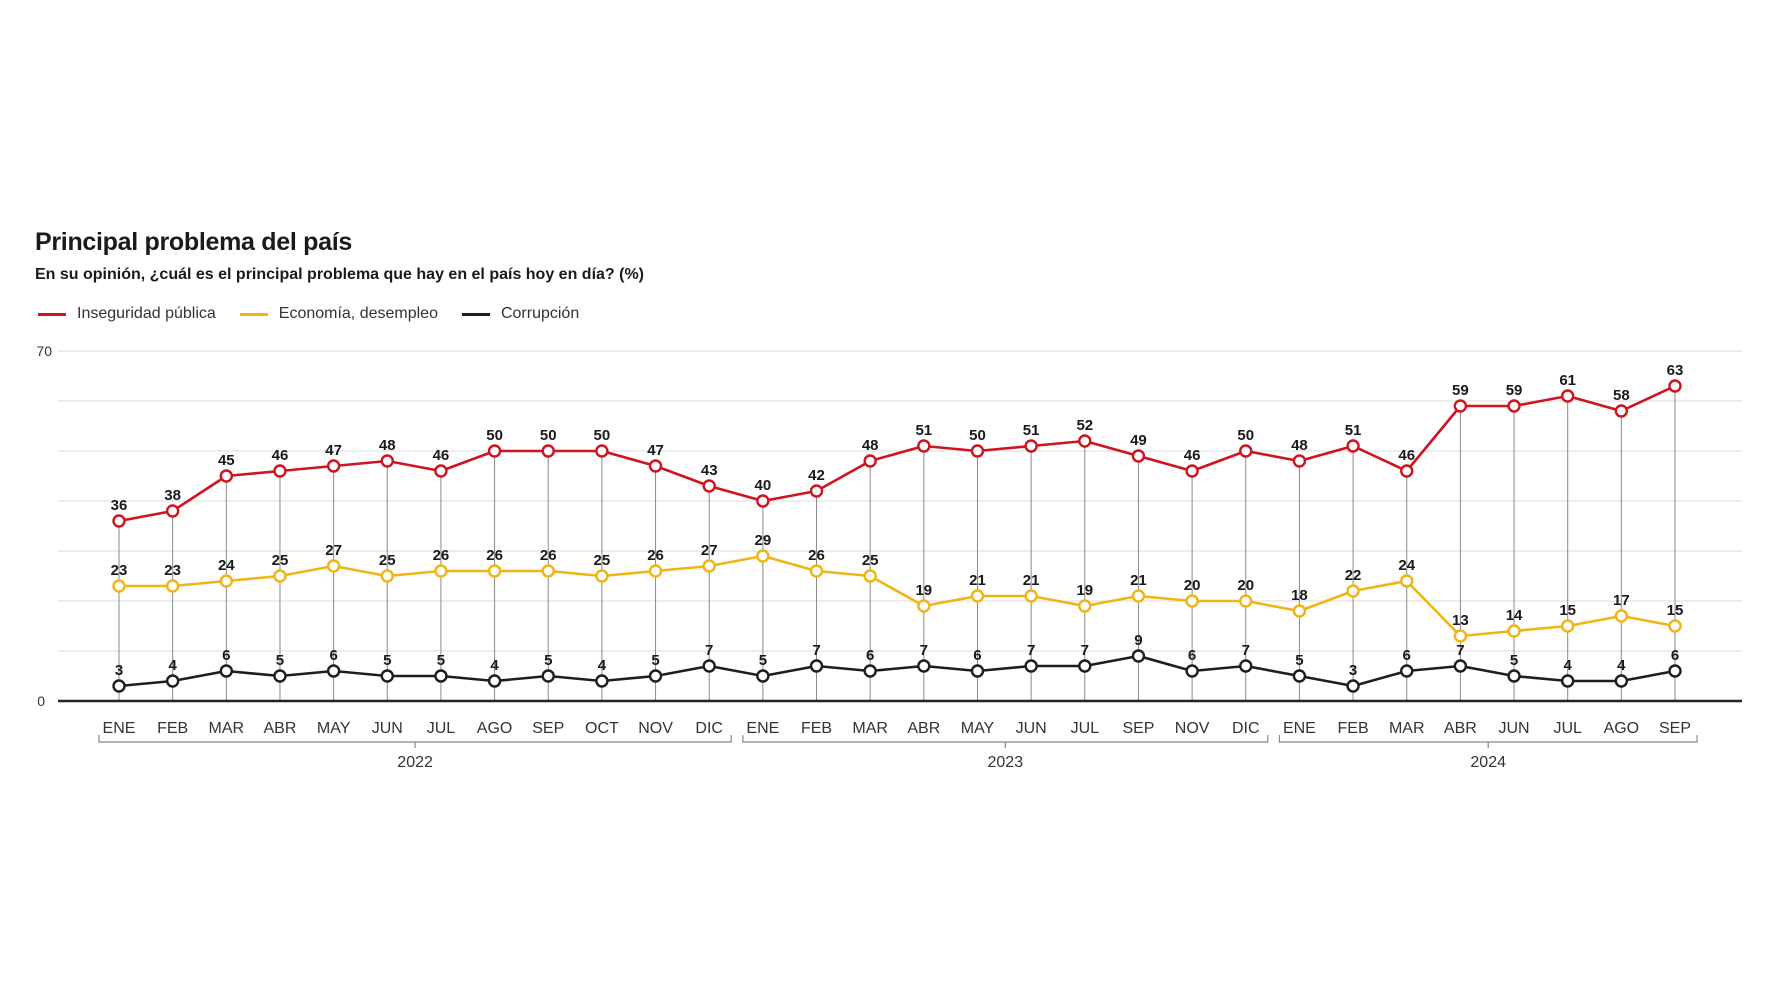 The width and height of the screenshot is (1776, 1000). Describe the element at coordinates (1299, 728) in the screenshot. I see `x-tick-label: ENE` at that location.